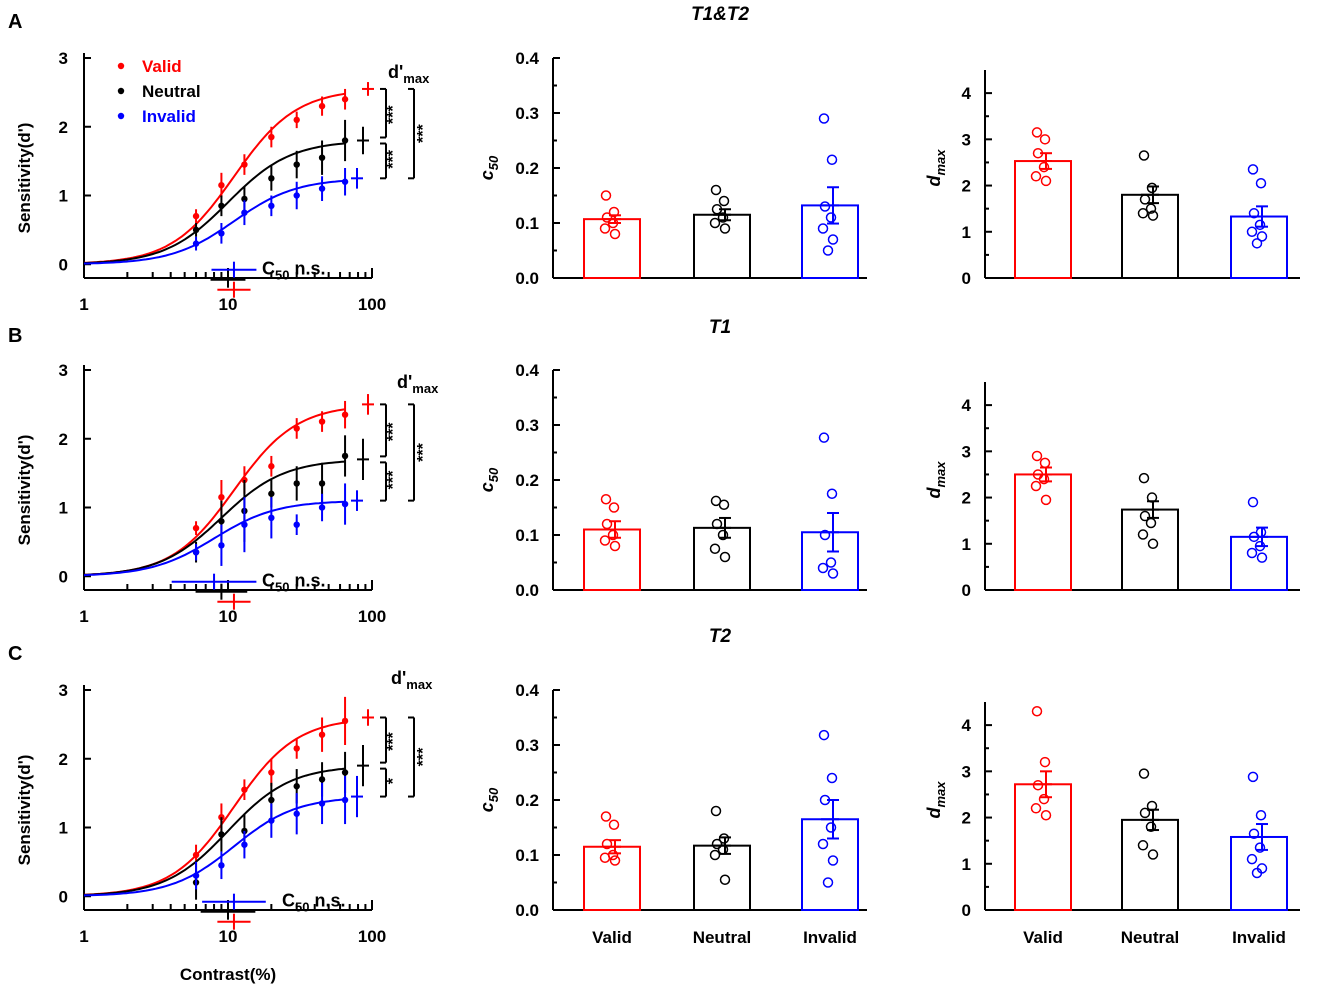 This screenshot has height=996, width=1325. Describe the element at coordinates (223, 223) in the screenshot. I see `series-invalid` at that location.